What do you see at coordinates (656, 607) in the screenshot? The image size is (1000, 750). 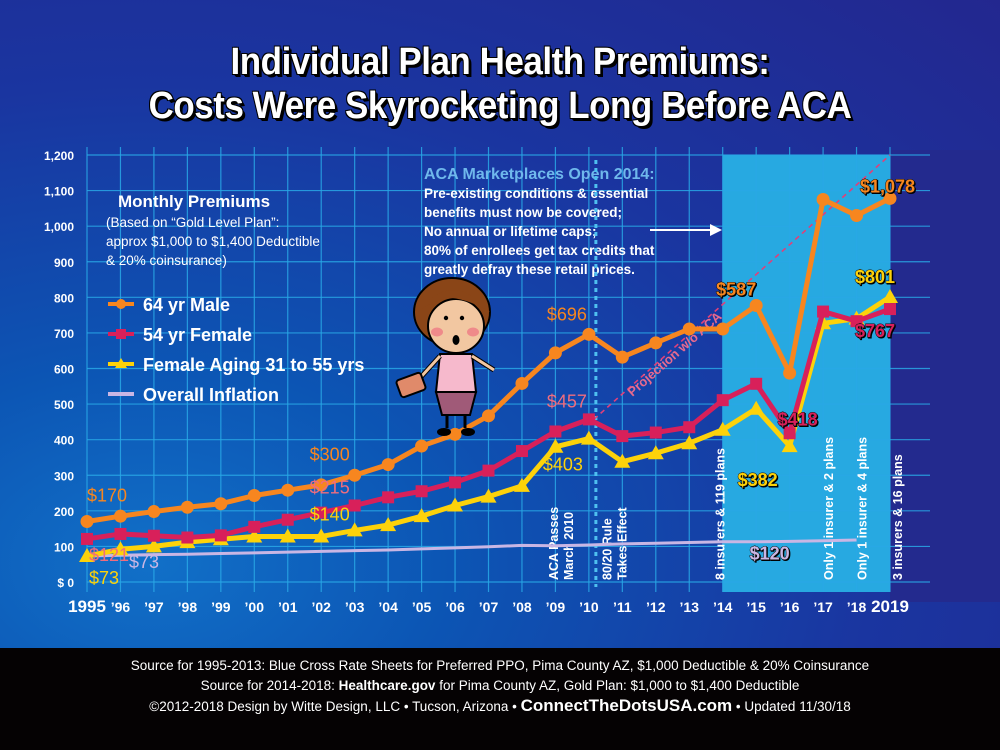 I see `x-tick-label: ’12` at bounding box center [656, 607].